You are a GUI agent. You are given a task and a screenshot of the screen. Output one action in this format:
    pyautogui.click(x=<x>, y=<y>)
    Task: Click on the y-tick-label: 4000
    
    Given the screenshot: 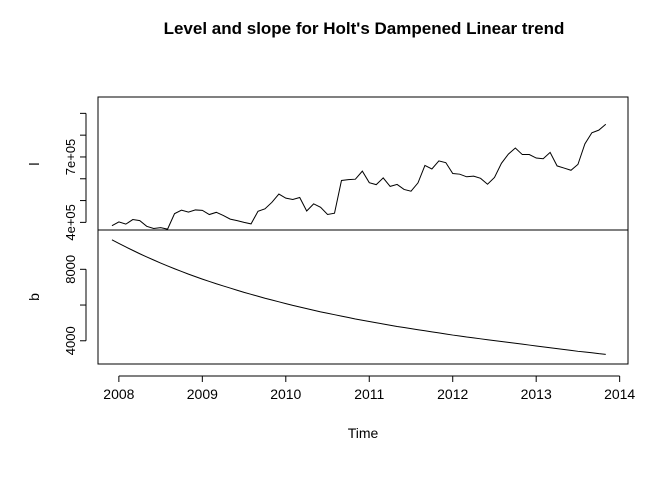 What is the action you would take?
    pyautogui.click(x=70, y=340)
    